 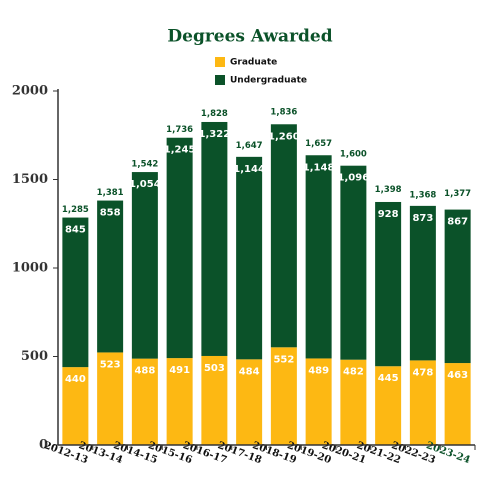 I want to click on bar-value-label: 445, so click(x=388, y=378).